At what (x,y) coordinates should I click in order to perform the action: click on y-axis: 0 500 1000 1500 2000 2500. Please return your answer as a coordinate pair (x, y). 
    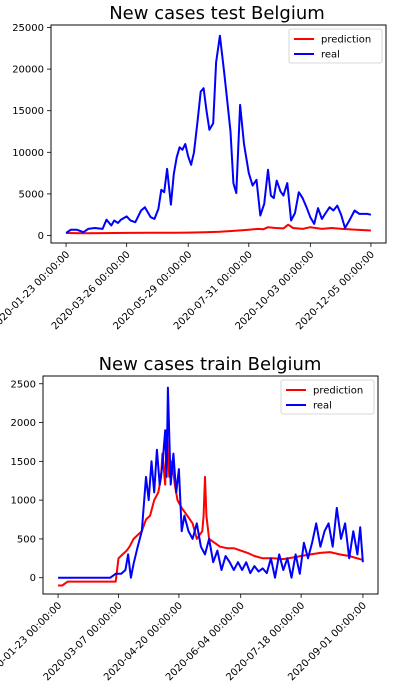
    Looking at the image, I should click on (27, 481).